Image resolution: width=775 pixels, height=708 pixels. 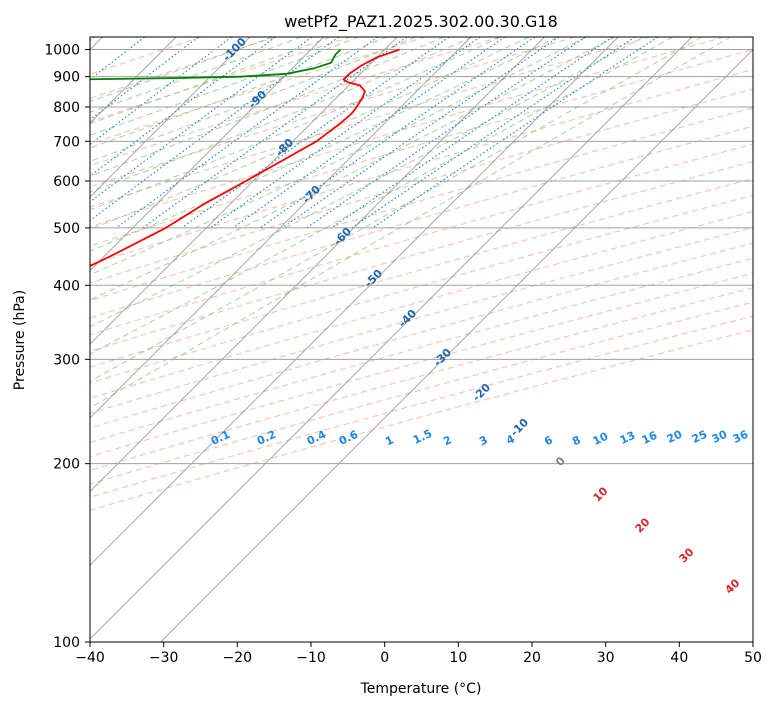 I want to click on y-axis-label: Pressure (hPa), so click(x=20, y=340).